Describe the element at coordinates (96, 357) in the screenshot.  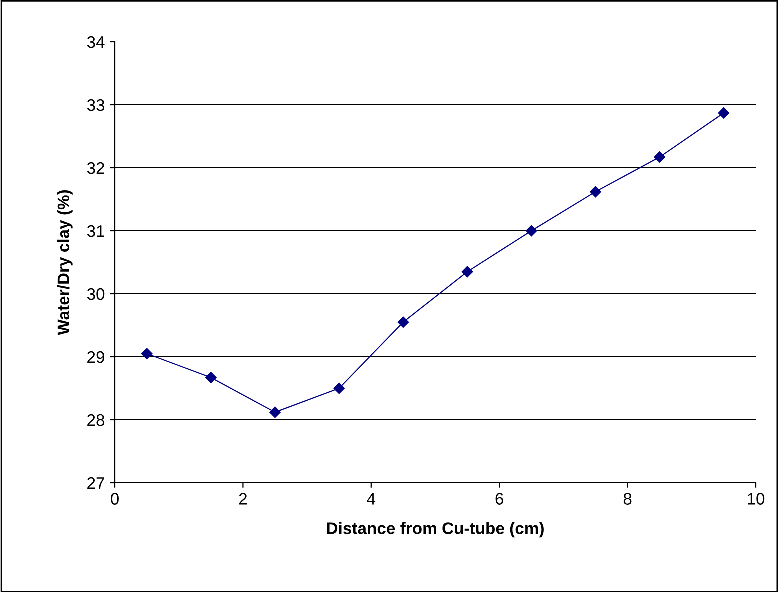
I see `y-tick-label: 29` at that location.